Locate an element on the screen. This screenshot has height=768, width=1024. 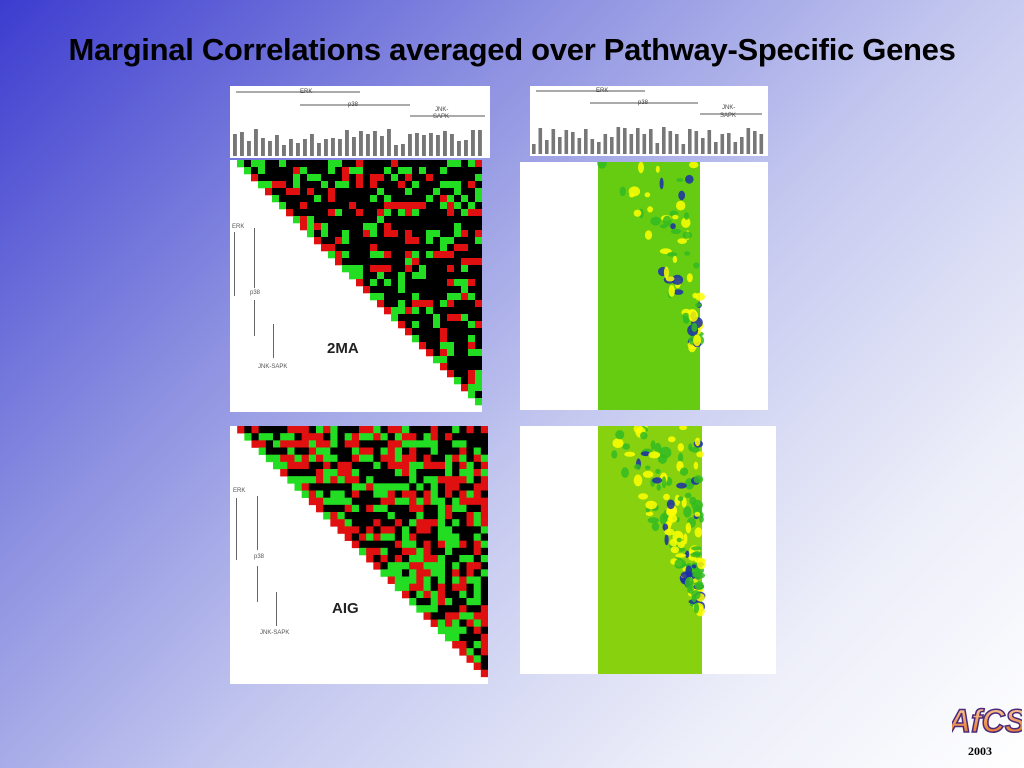
smoothed-map-bottom-blob is located at coordinates (643, 496).